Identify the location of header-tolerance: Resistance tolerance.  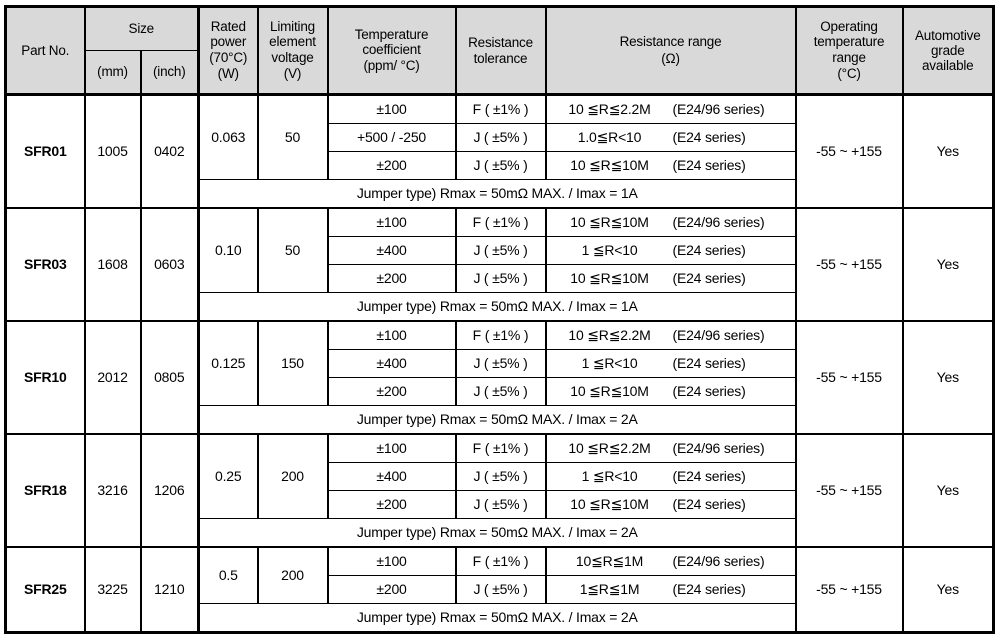
(500, 51).